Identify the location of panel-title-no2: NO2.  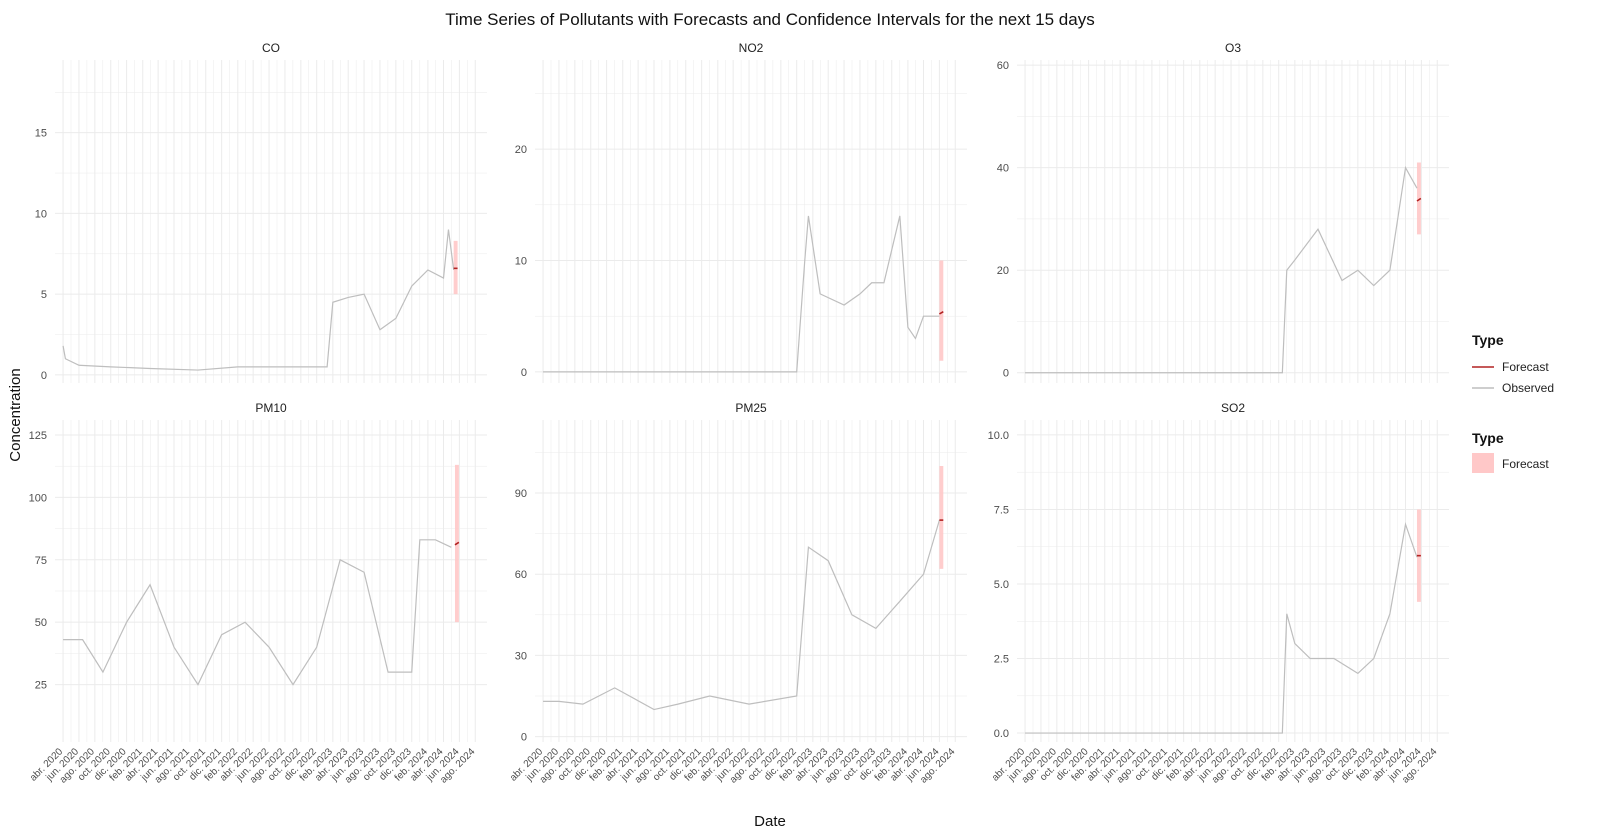
(751, 48).